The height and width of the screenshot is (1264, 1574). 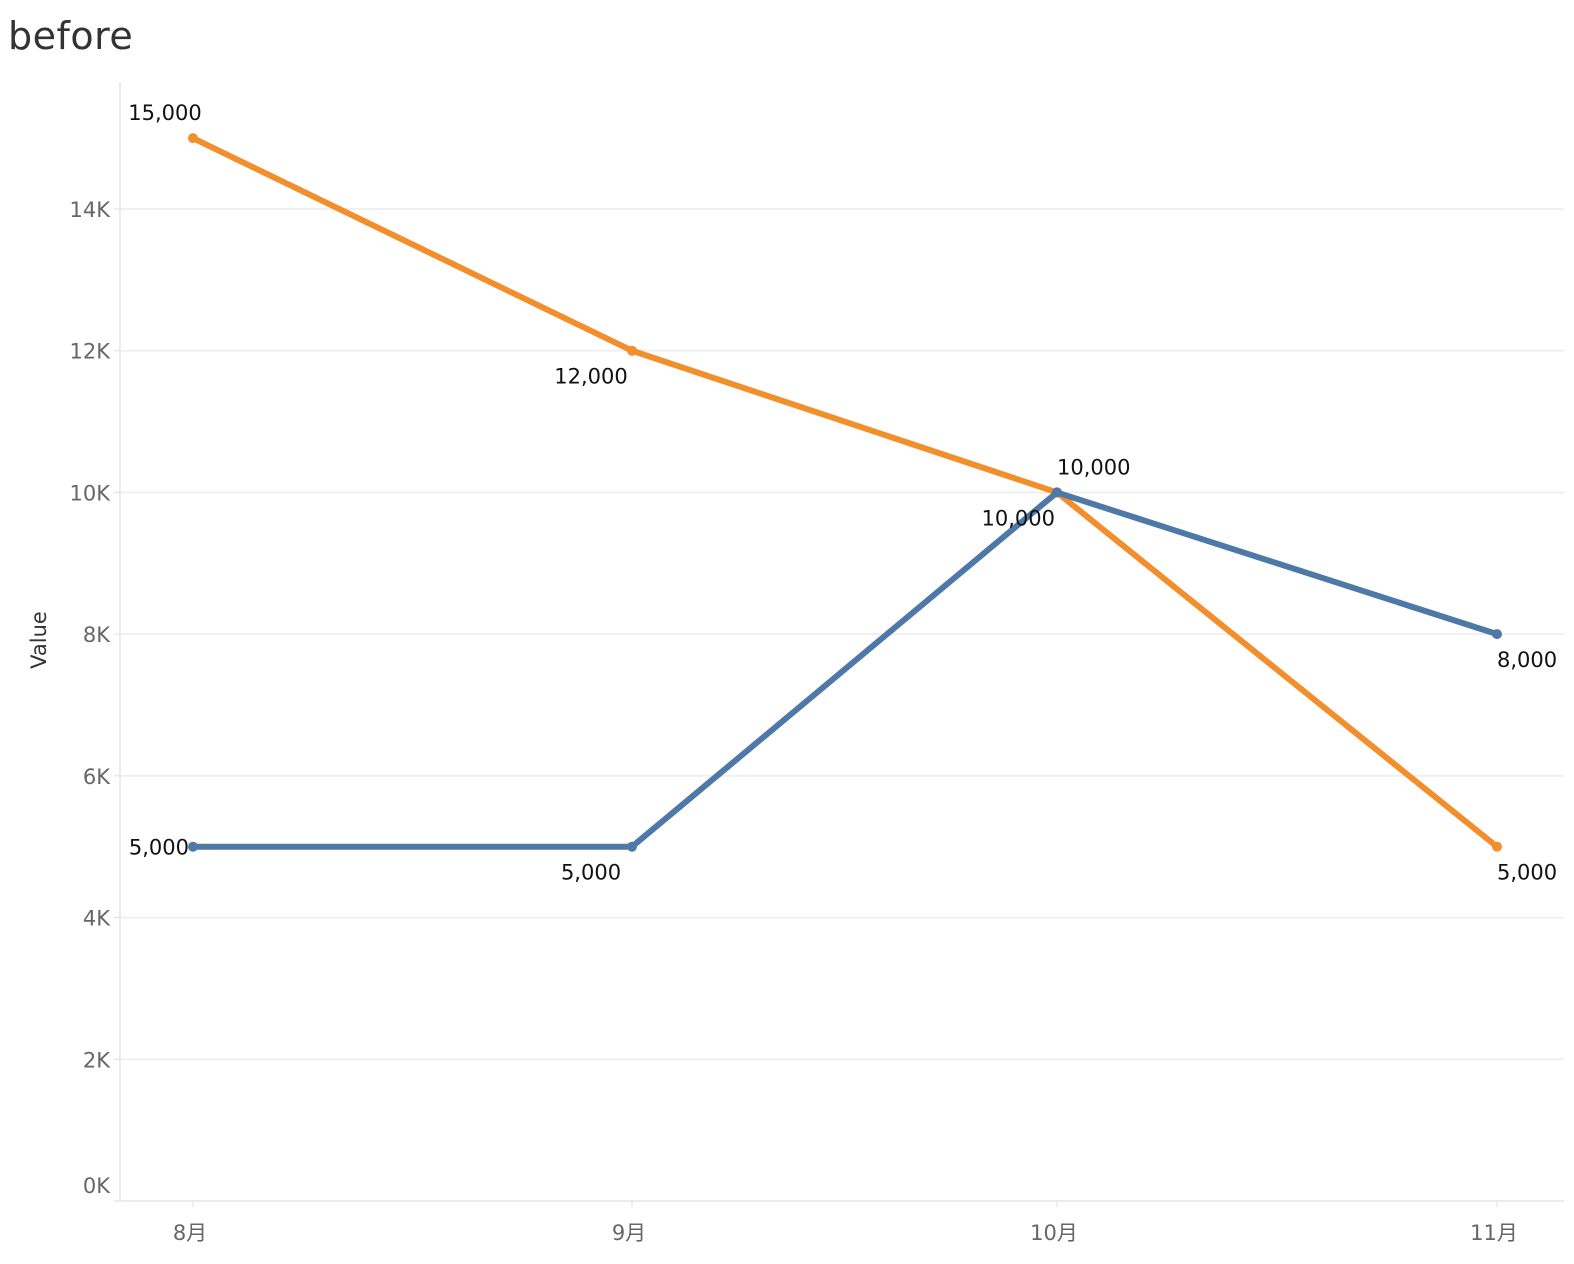 What do you see at coordinates (845, 1223) in the screenshot?
I see `x-axis-ticks: 8月 9月 10月 11月` at bounding box center [845, 1223].